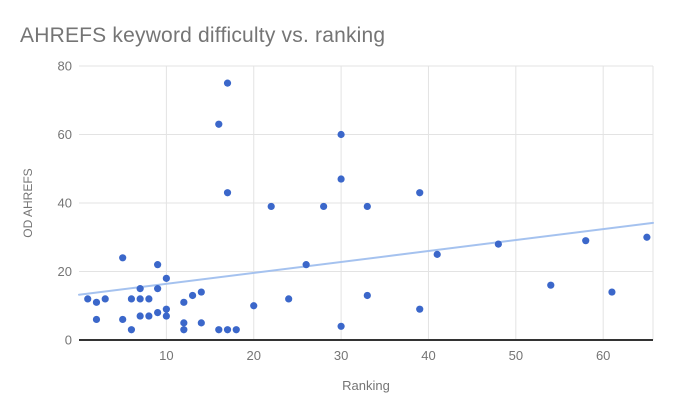  Describe the element at coordinates (603, 355) in the screenshot. I see `x-tick-label: 60` at that location.